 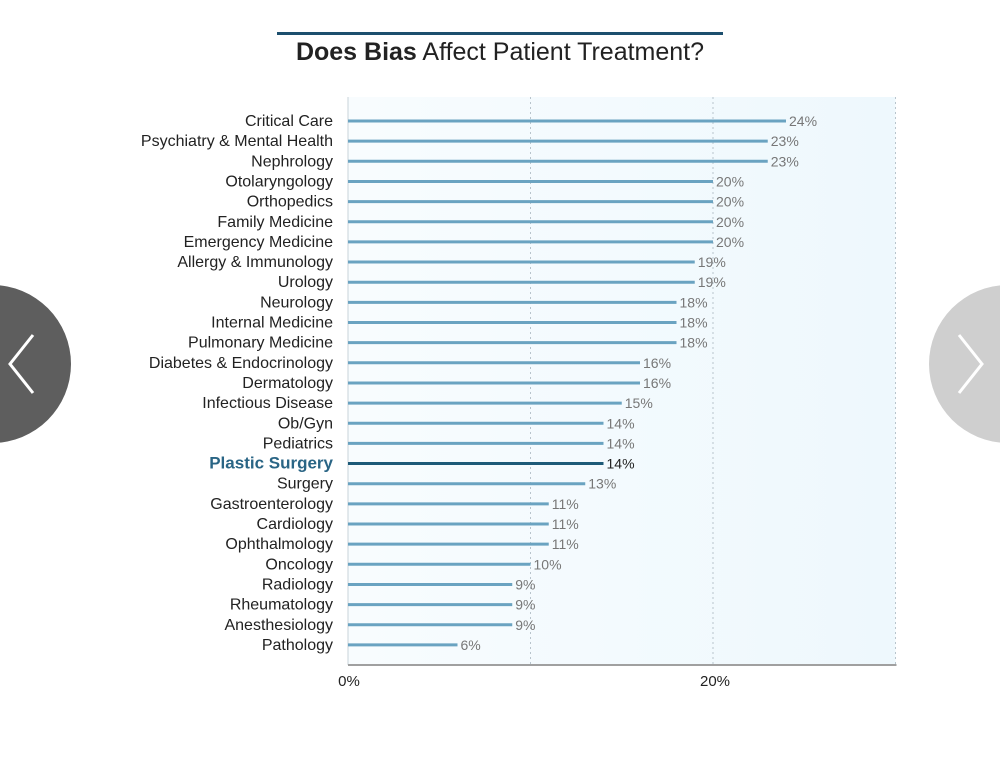 I want to click on next-slide-button, so click(x=964, y=364).